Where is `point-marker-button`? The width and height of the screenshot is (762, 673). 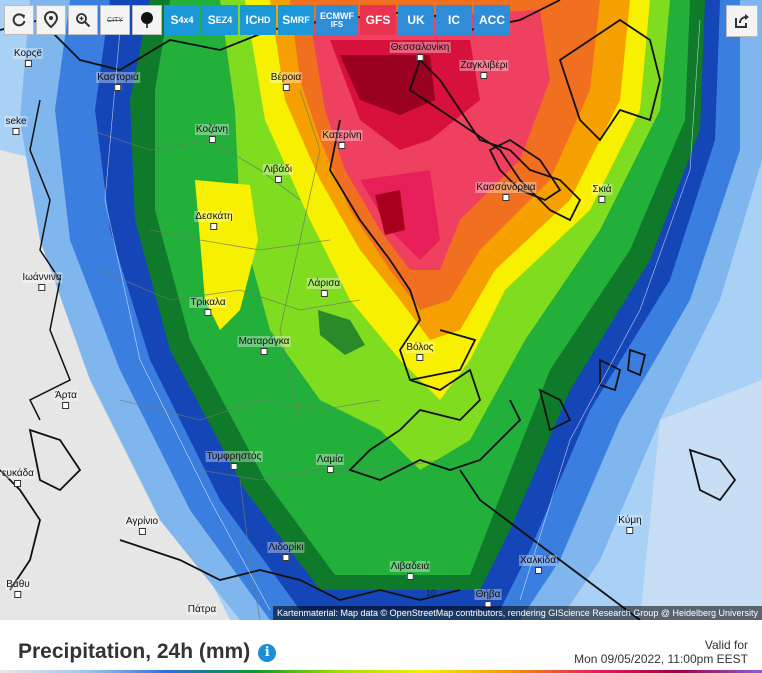 point-marker-button is located at coordinates (147, 20).